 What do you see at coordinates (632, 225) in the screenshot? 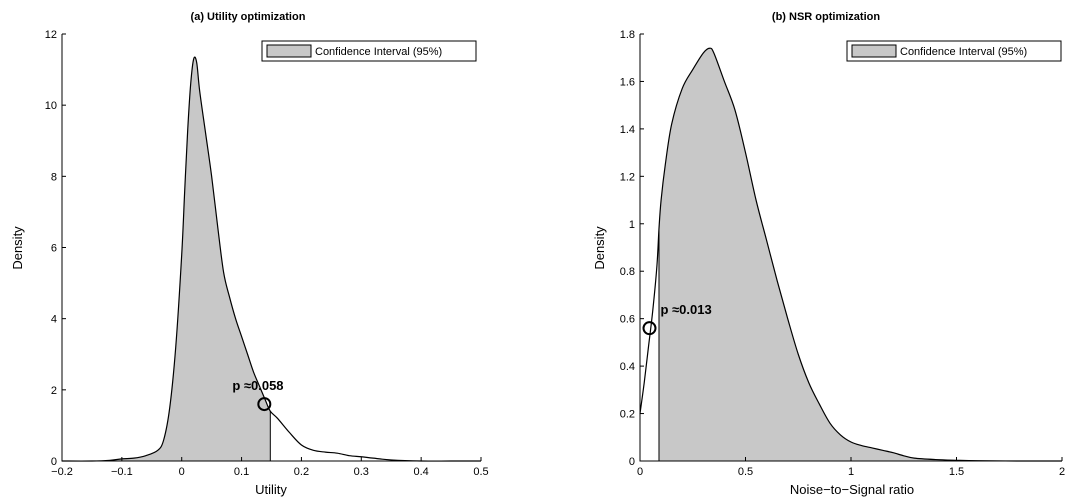
I see `y-tick-label: 1` at bounding box center [632, 225].